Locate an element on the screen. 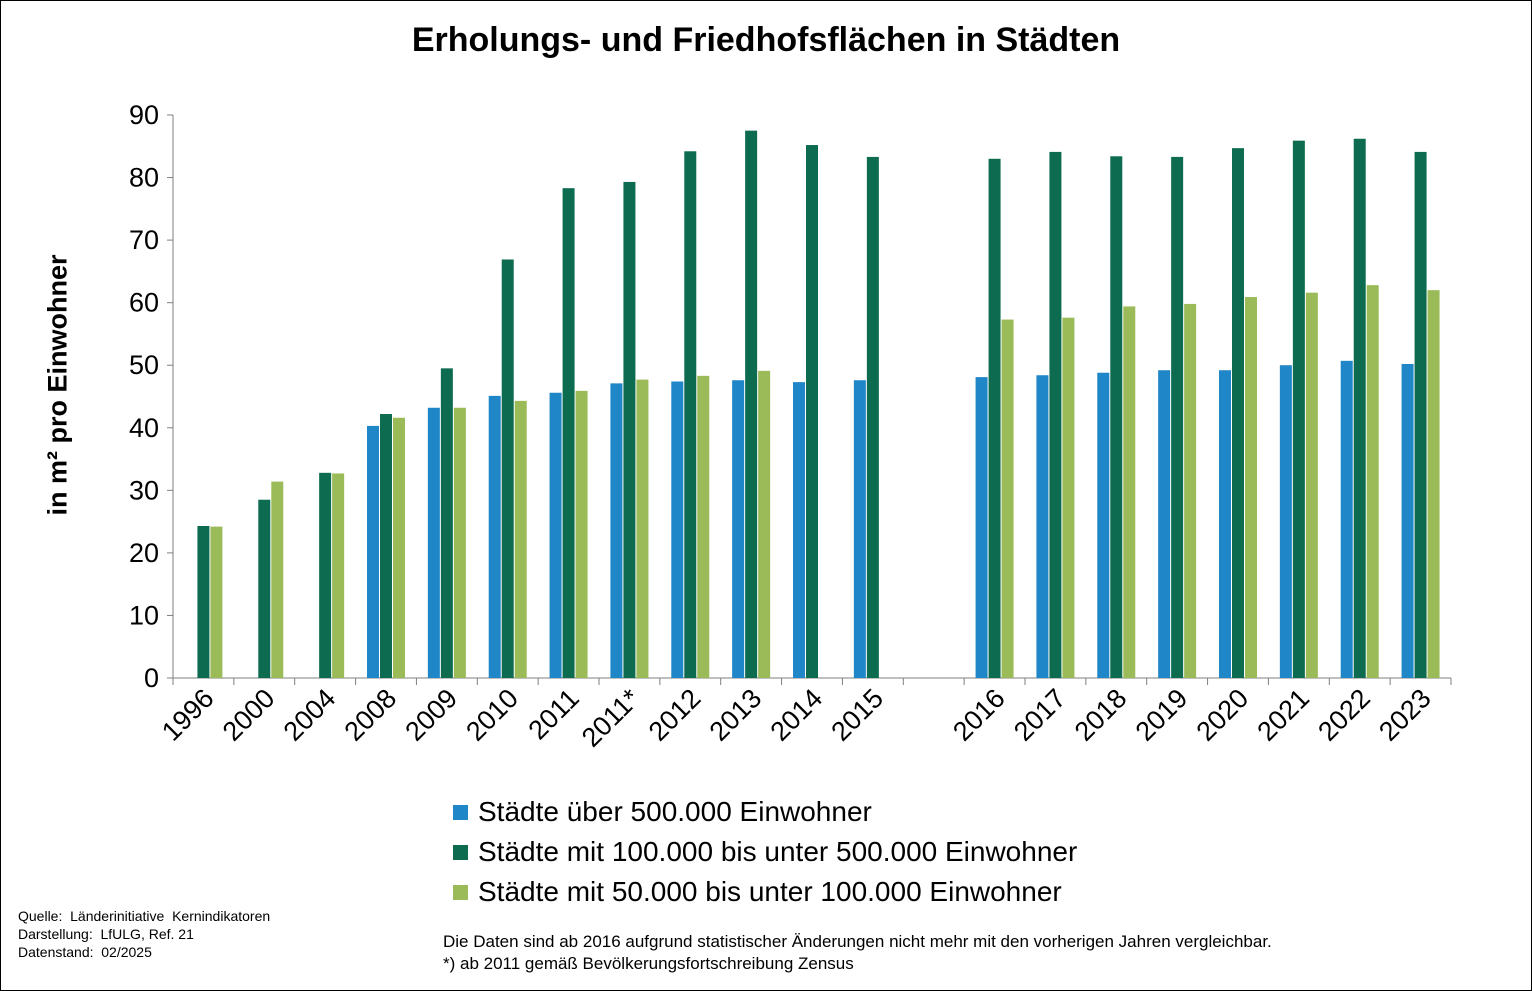 This screenshot has width=1532, height=991. x-tick-label: 2014 is located at coordinates (797, 715).